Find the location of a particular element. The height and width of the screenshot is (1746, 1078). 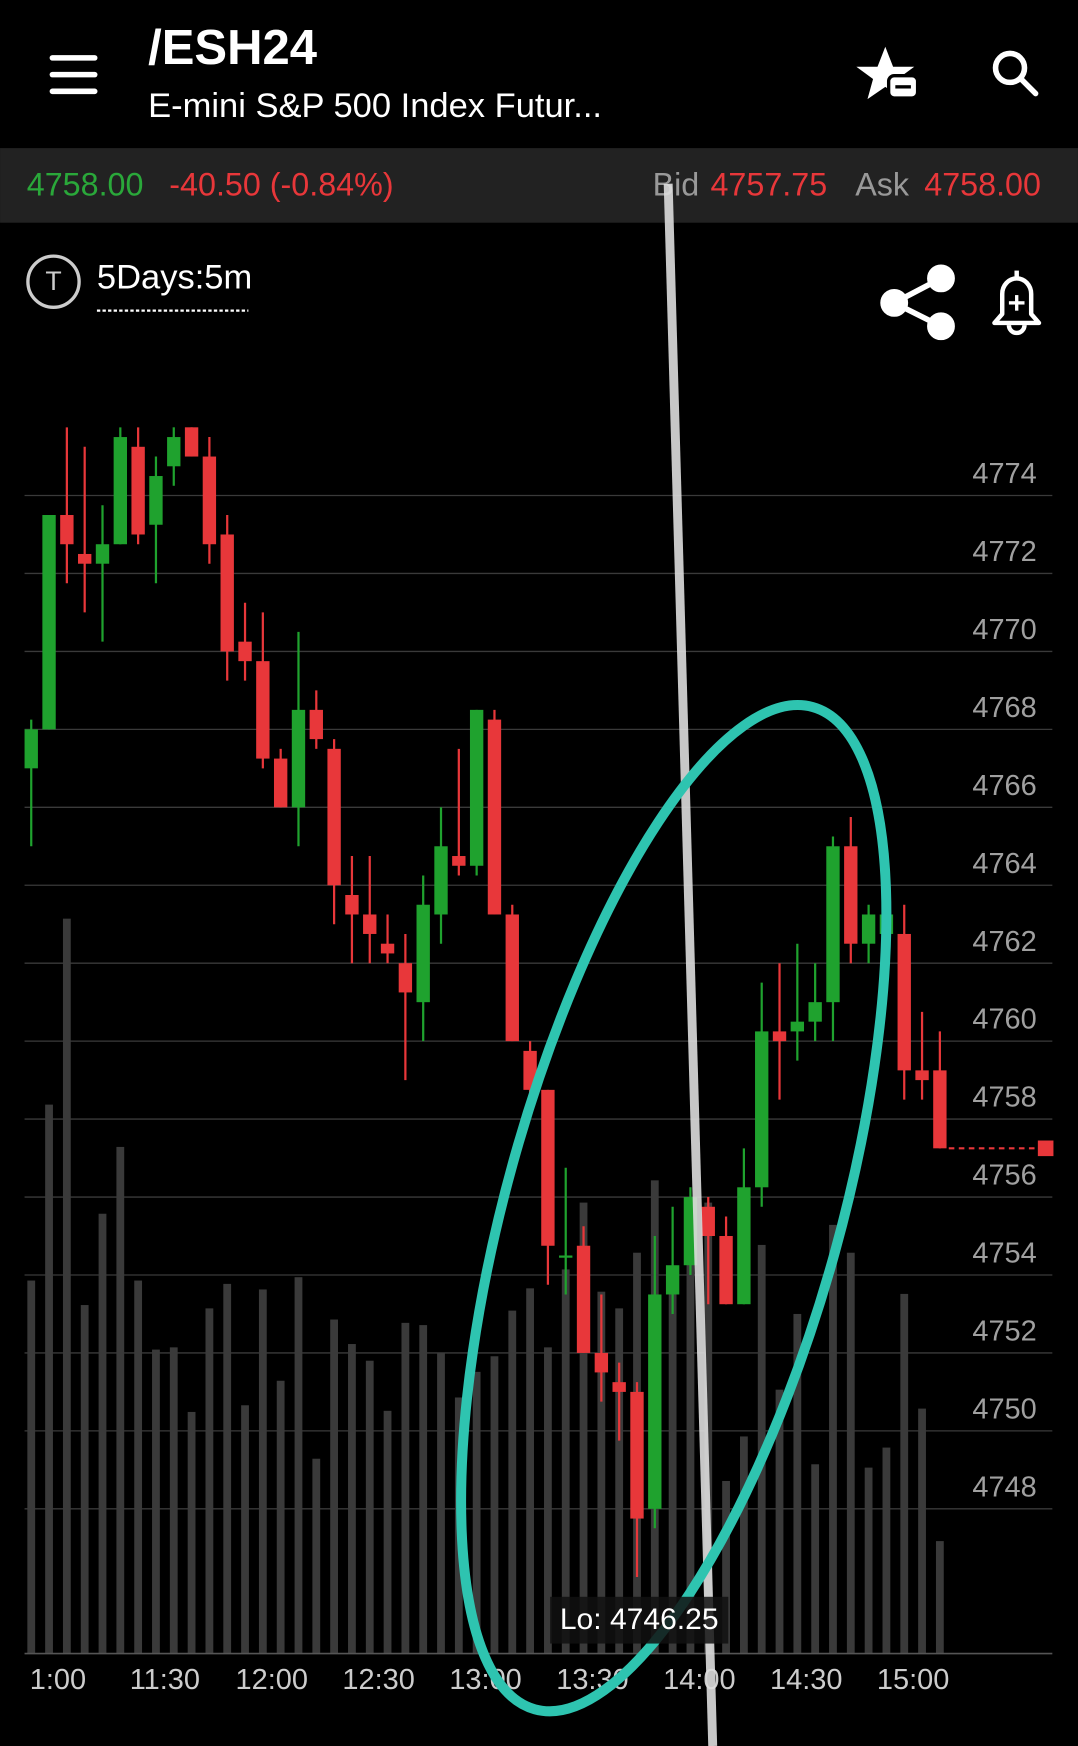

bid-price: 4757.75 is located at coordinates (768, 185).